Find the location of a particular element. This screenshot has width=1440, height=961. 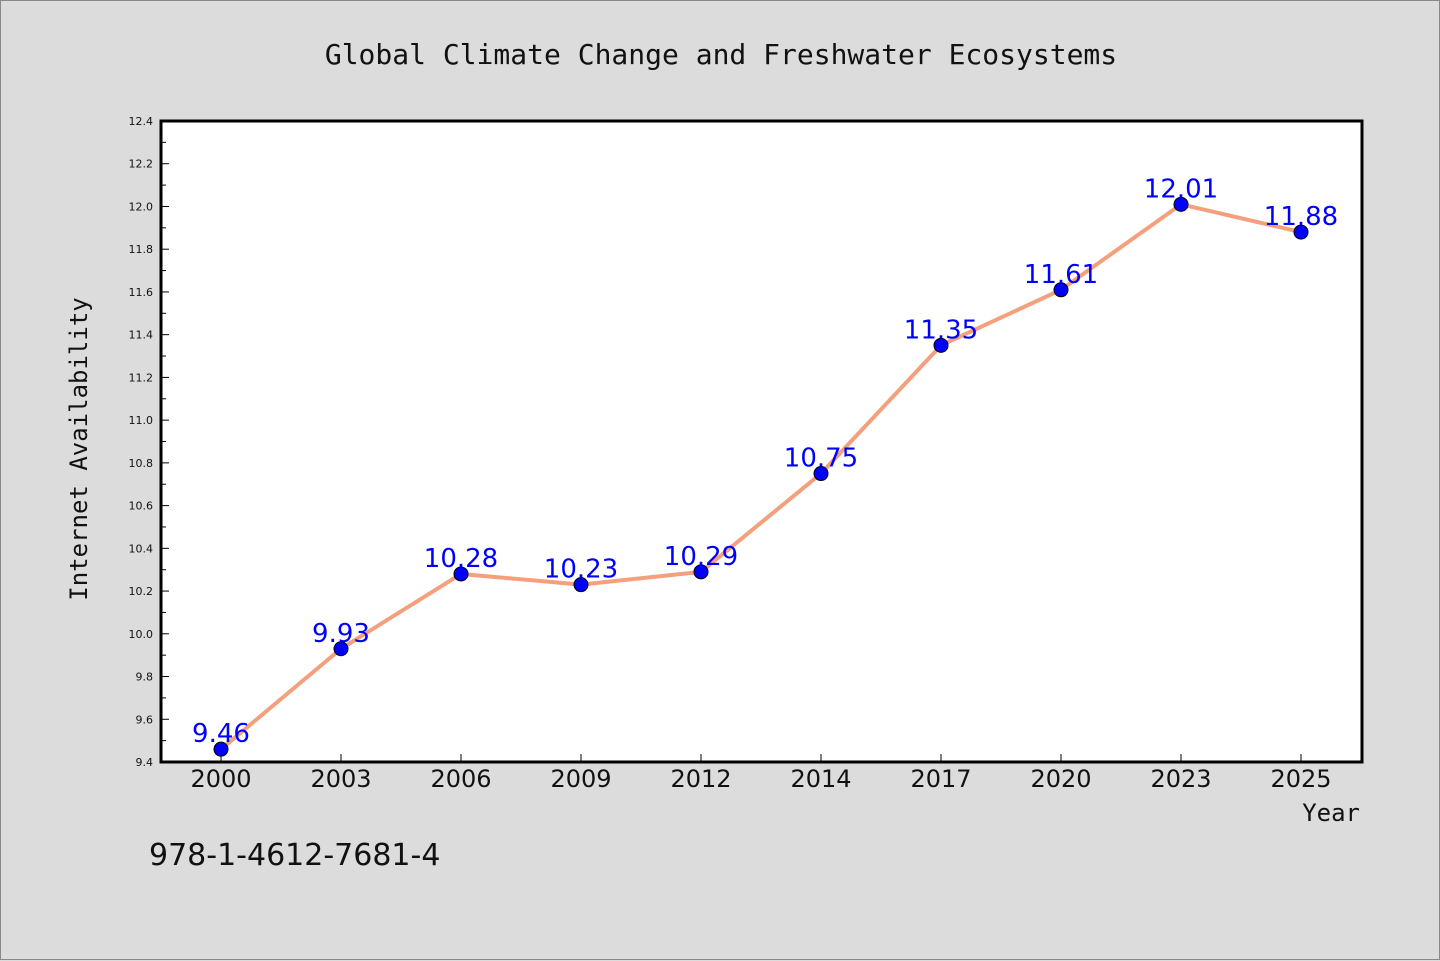

data-label: 10.29 is located at coordinates (701, 557).